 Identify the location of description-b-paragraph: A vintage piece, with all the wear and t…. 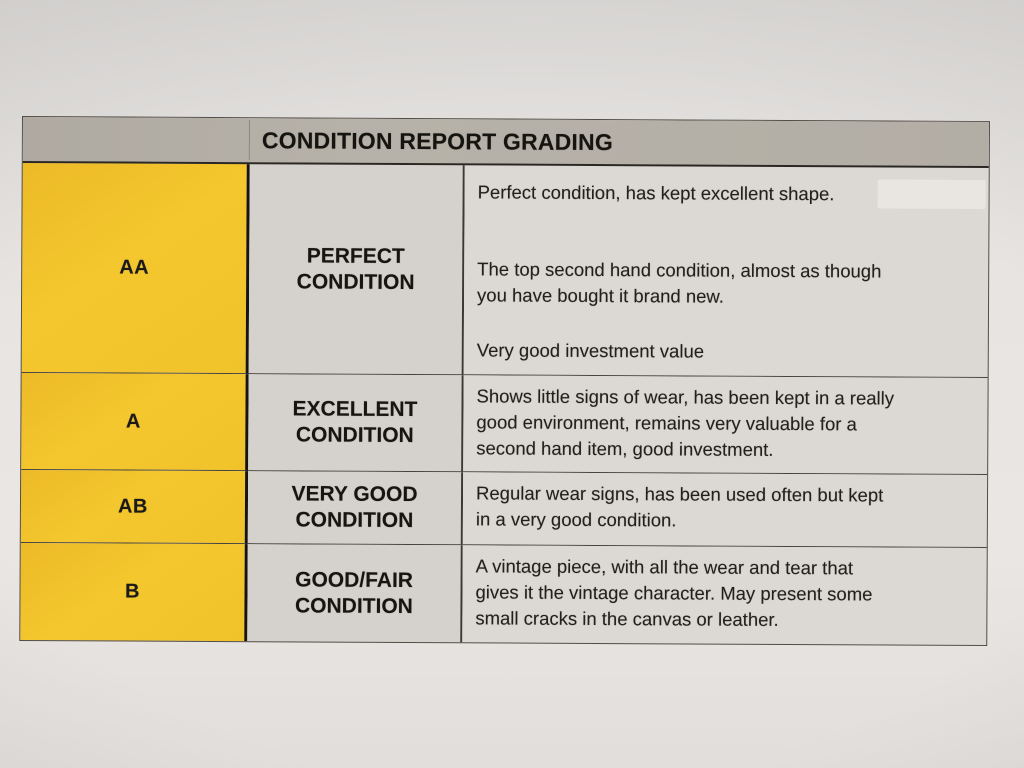
(674, 592).